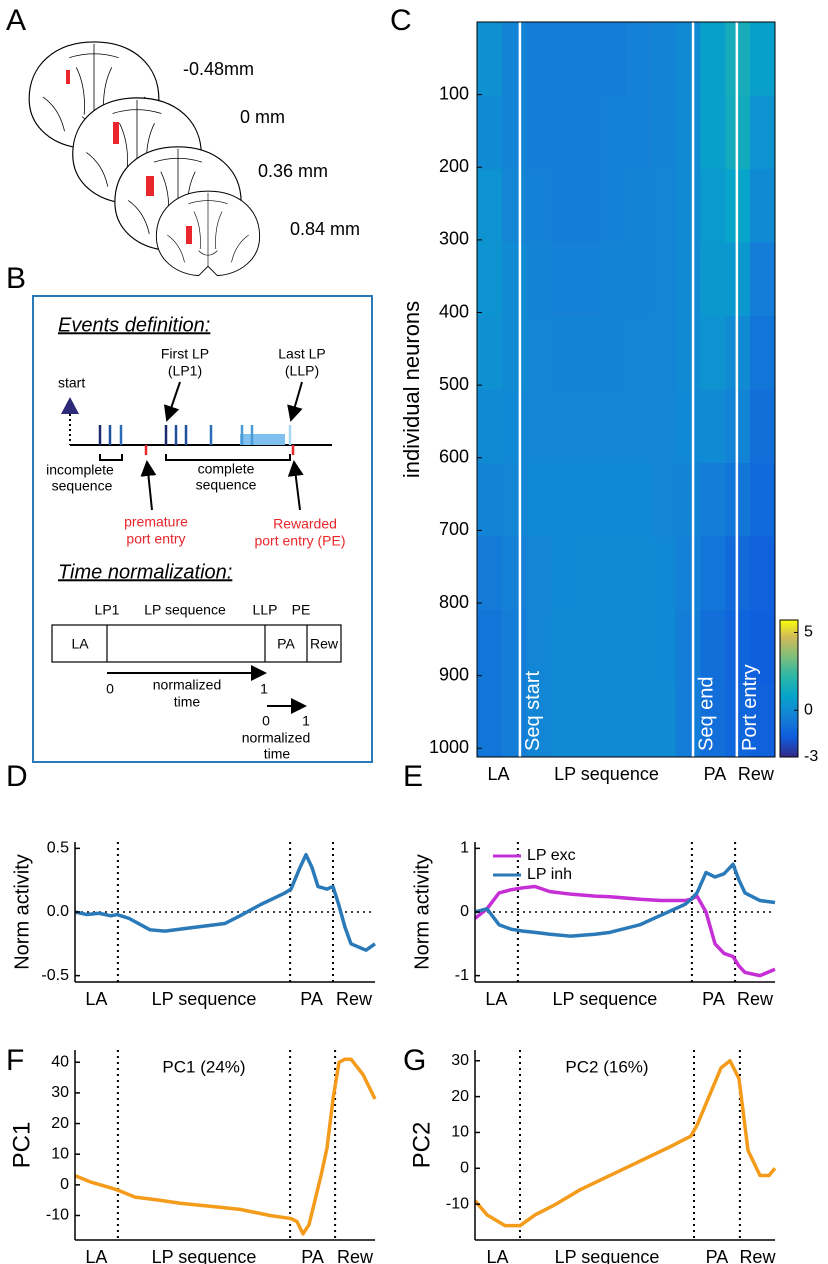 The image size is (828, 1264). Describe the element at coordinates (134, 325) in the screenshot. I see `section-title: Events definition:` at that location.